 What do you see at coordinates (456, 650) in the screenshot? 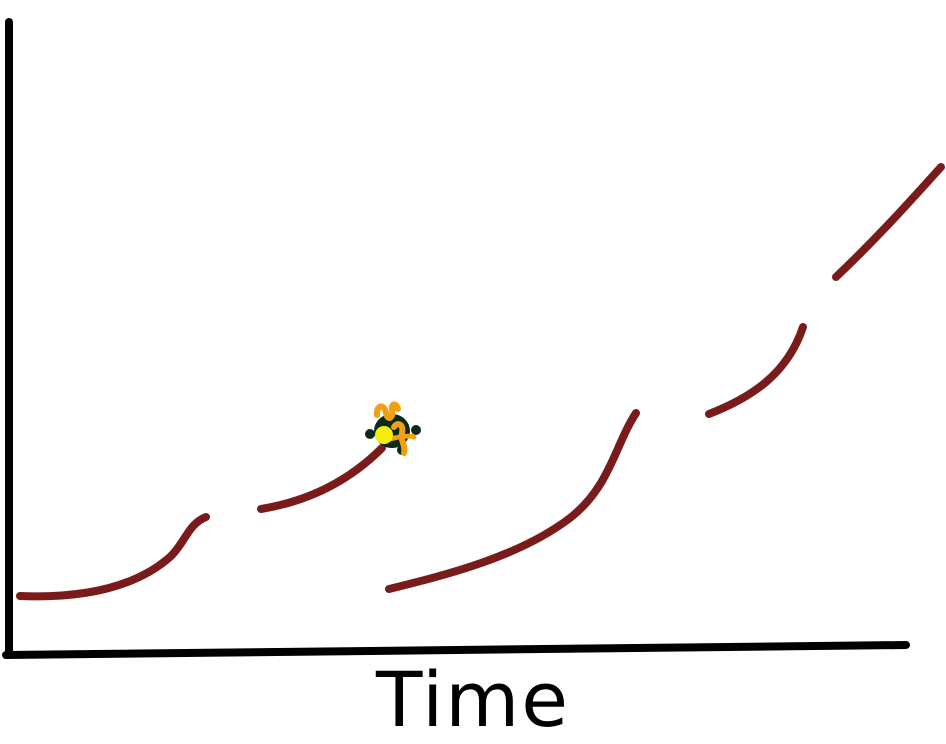
I see `x-axis` at bounding box center [456, 650].